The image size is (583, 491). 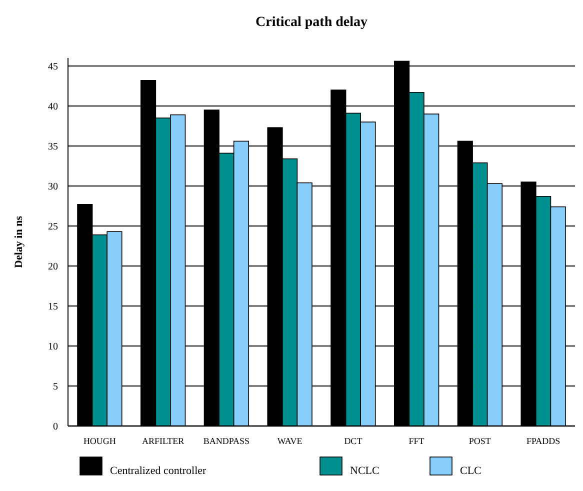 I want to click on legend-label: Centralized controller, so click(x=158, y=471).